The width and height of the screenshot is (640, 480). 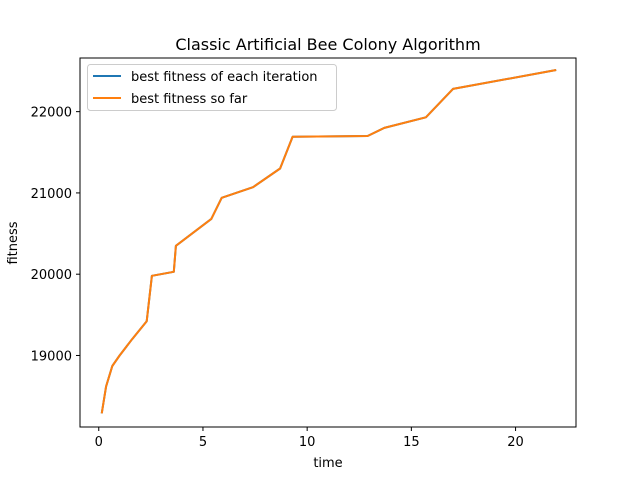 What do you see at coordinates (51, 356) in the screenshot?
I see `y-tick-label: 19000` at bounding box center [51, 356].